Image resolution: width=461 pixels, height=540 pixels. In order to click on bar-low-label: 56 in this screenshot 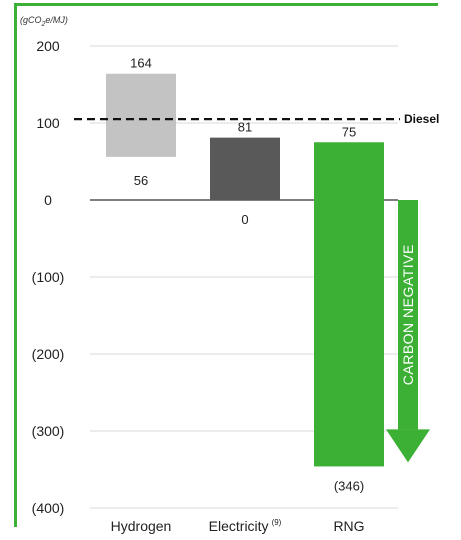, I will do `click(141, 180)`.